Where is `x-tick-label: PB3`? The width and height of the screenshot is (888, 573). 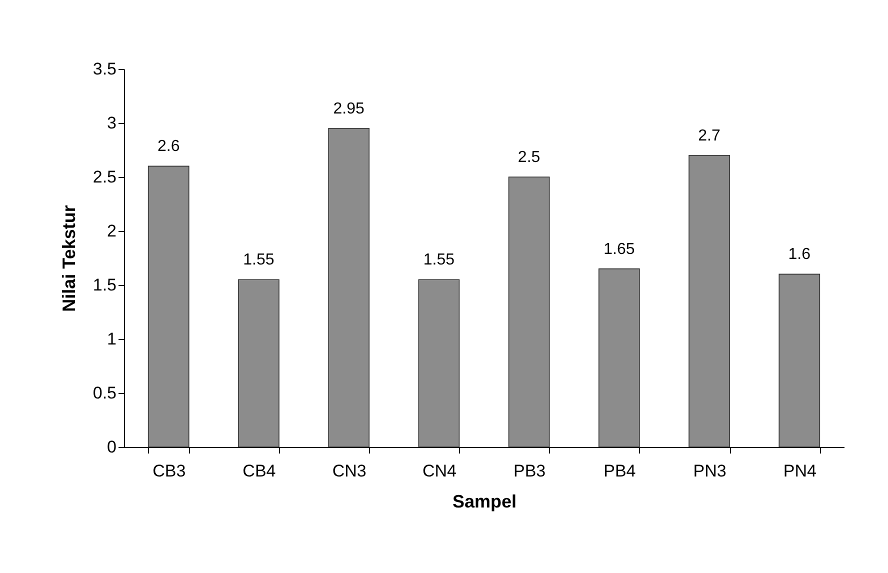
x-tick-label: PB3 is located at coordinates (529, 471).